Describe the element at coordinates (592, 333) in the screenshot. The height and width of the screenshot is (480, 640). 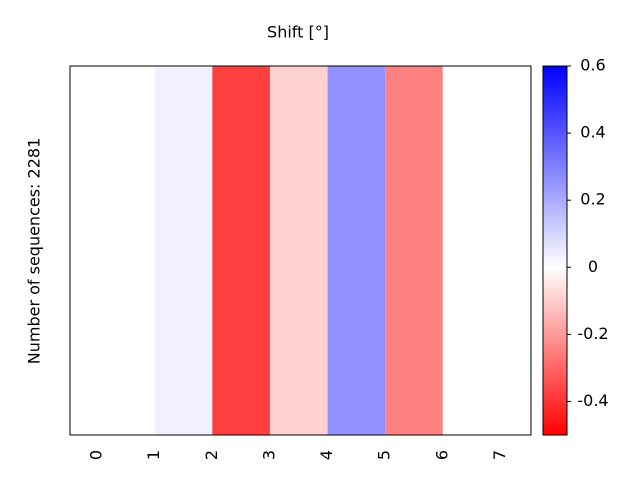
I see `colorbar-tick-label: -0.2` at that location.